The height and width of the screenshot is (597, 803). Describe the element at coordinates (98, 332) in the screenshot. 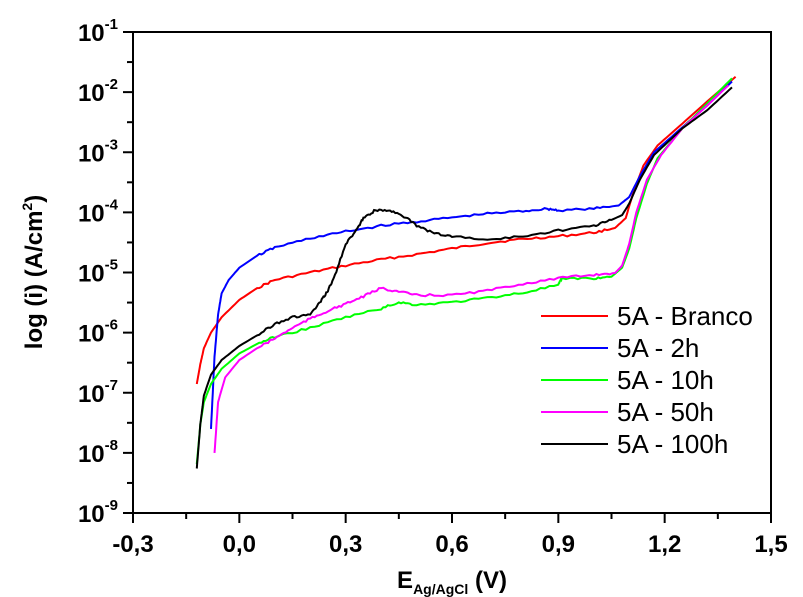

I see `y-tick-label: 10⁻⁶` at that location.